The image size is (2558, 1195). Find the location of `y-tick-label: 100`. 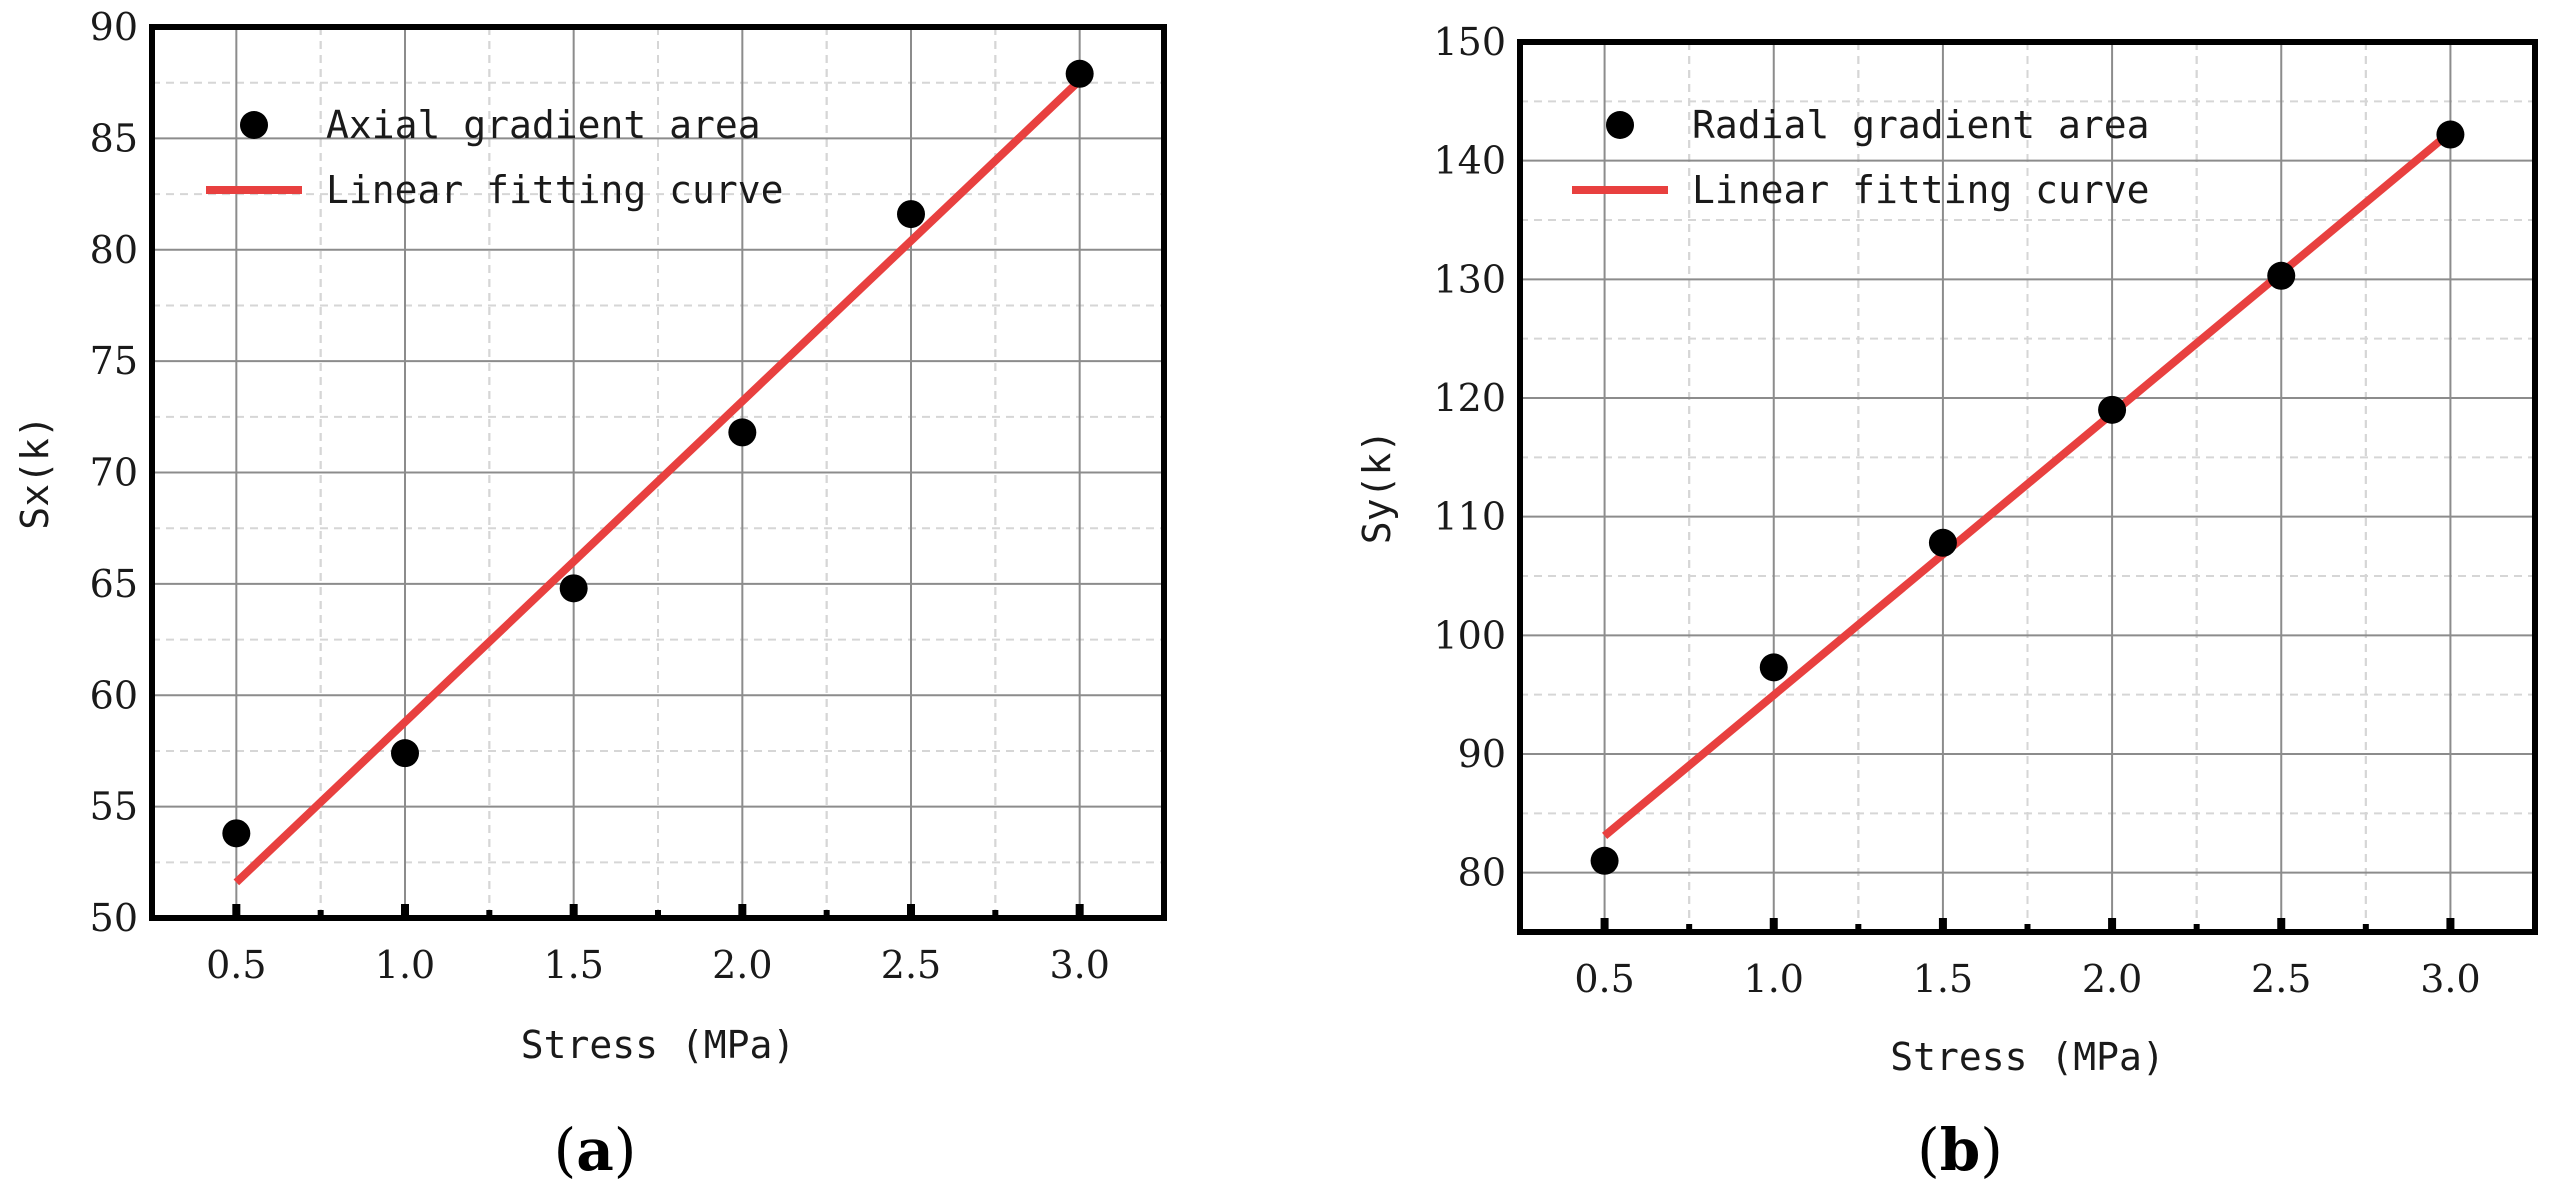

y-tick-label: 100 is located at coordinates (1469, 635).